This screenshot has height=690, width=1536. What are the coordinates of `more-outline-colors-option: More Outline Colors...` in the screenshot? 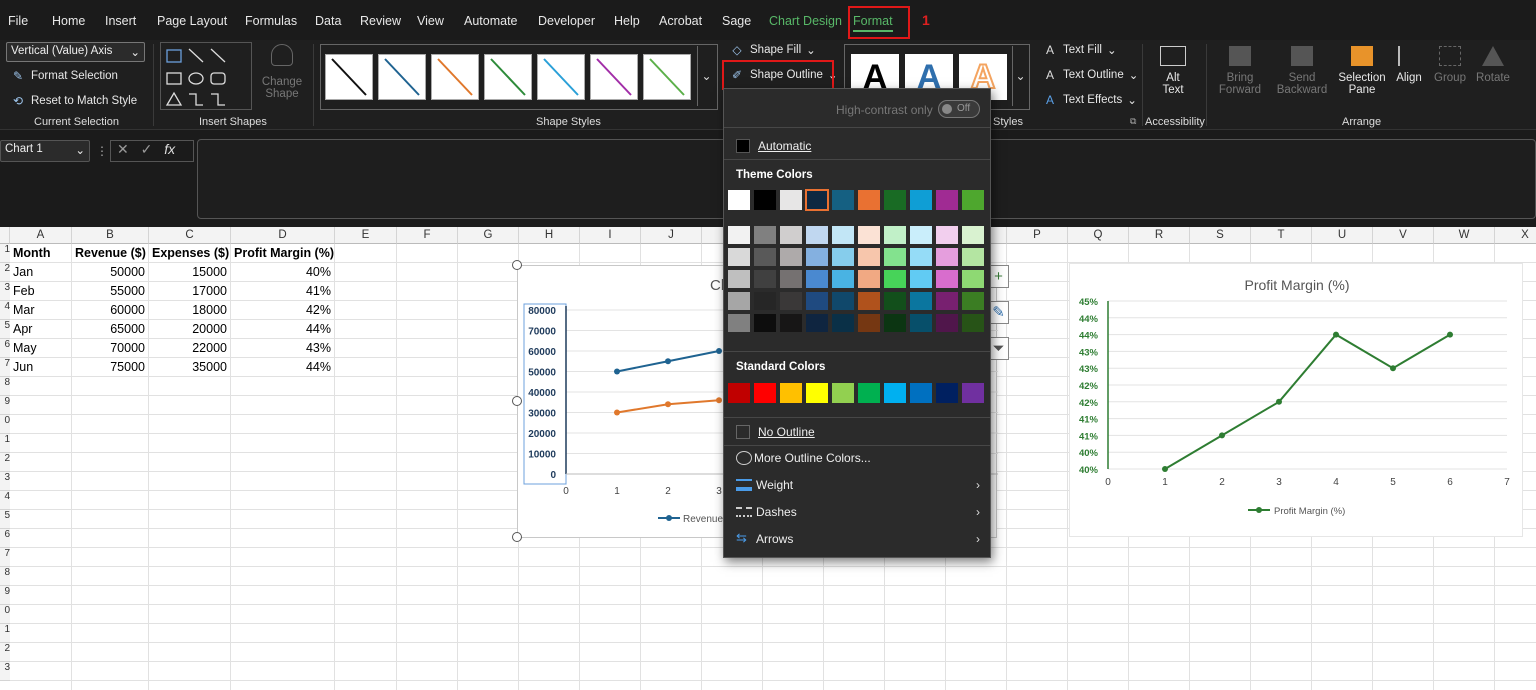 It's located at (858, 459).